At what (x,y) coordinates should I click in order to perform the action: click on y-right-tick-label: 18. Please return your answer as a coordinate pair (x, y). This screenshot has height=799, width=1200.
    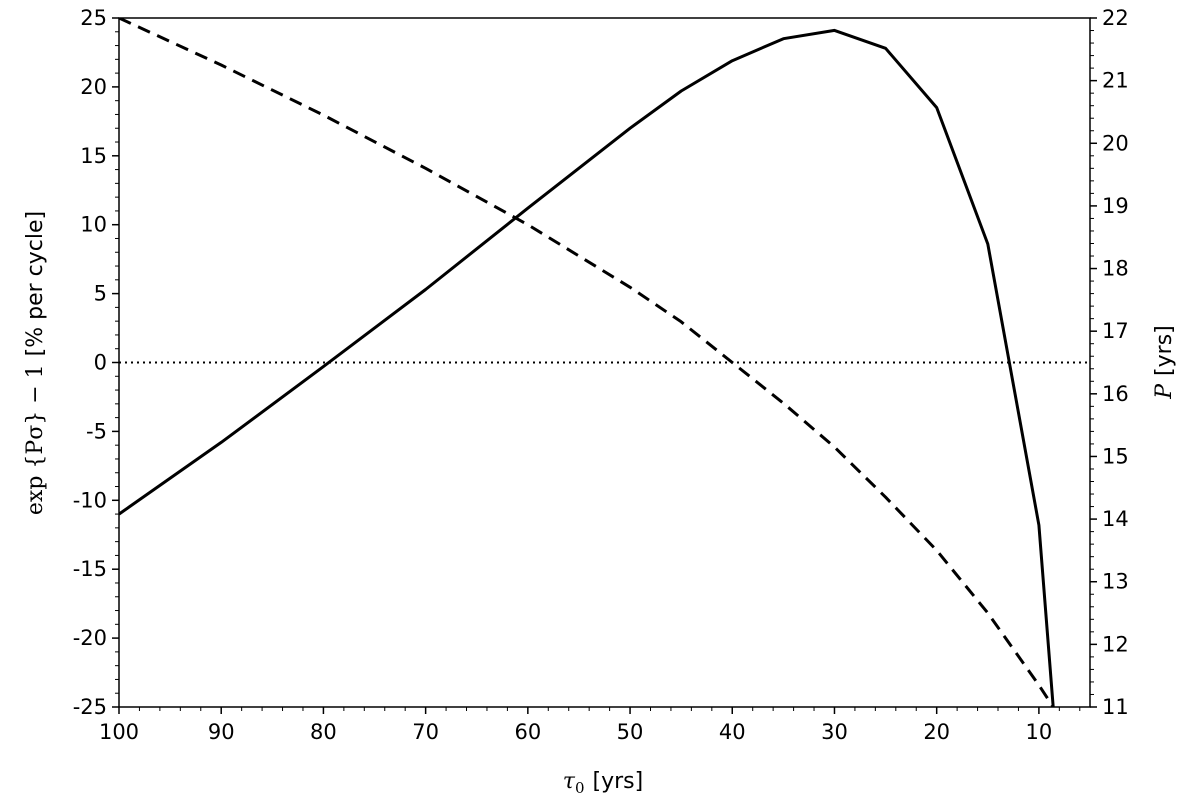
    Looking at the image, I should click on (1115, 269).